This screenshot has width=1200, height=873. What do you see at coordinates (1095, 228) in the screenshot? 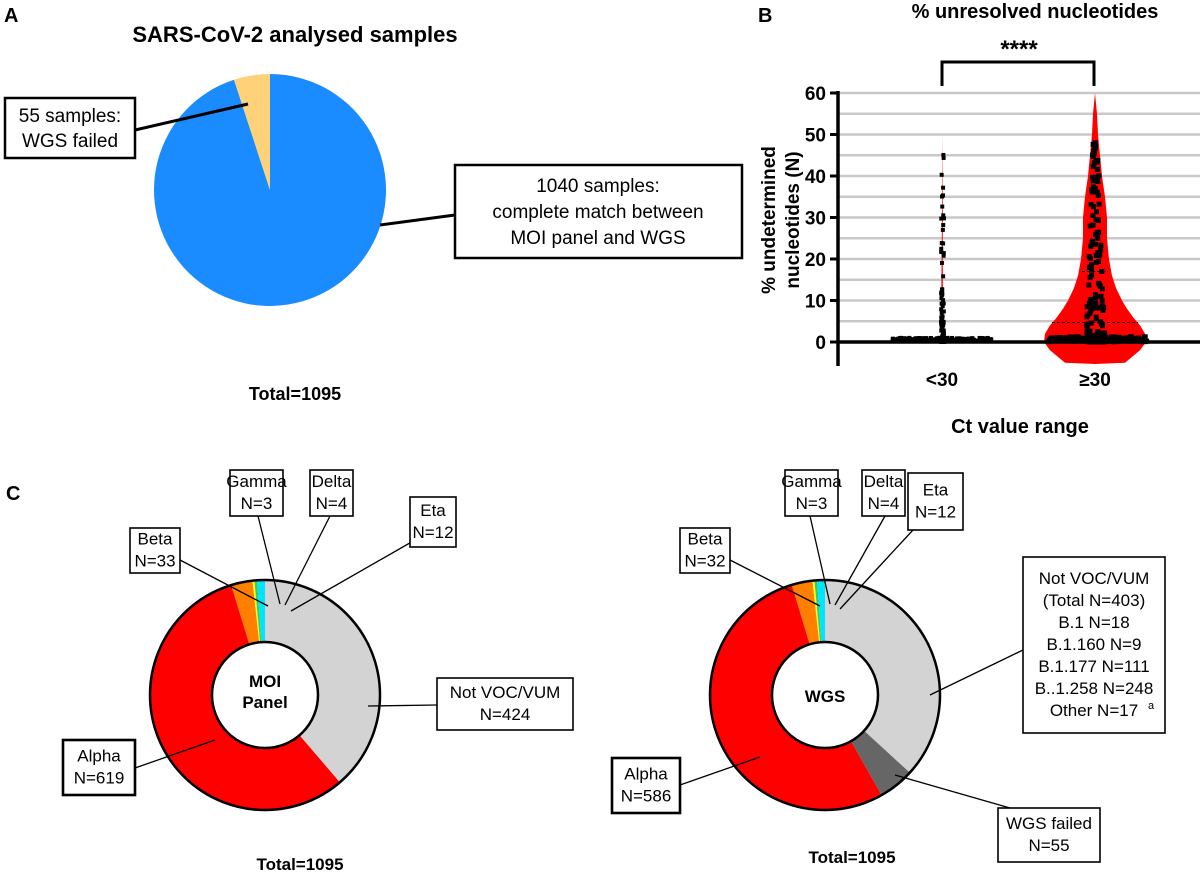
I see `violin-shape-ge30` at bounding box center [1095, 228].